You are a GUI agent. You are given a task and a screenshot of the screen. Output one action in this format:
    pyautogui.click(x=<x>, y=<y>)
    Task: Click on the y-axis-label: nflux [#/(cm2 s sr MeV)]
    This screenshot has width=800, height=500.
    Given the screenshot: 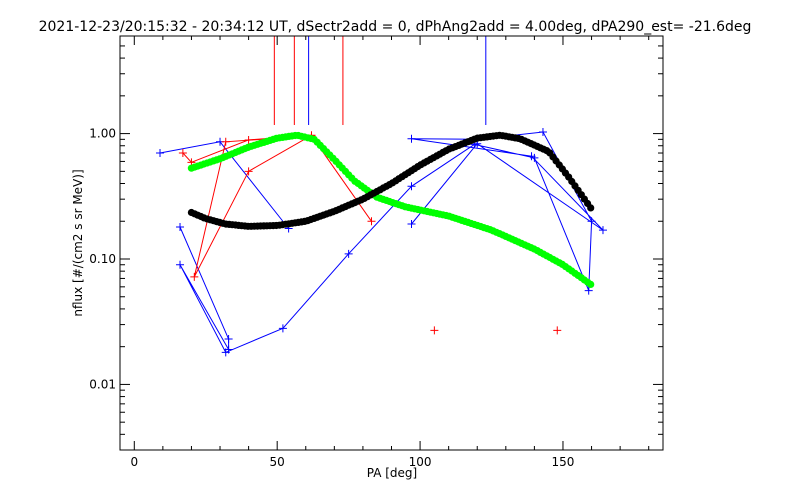 What is the action you would take?
    pyautogui.click(x=78, y=242)
    